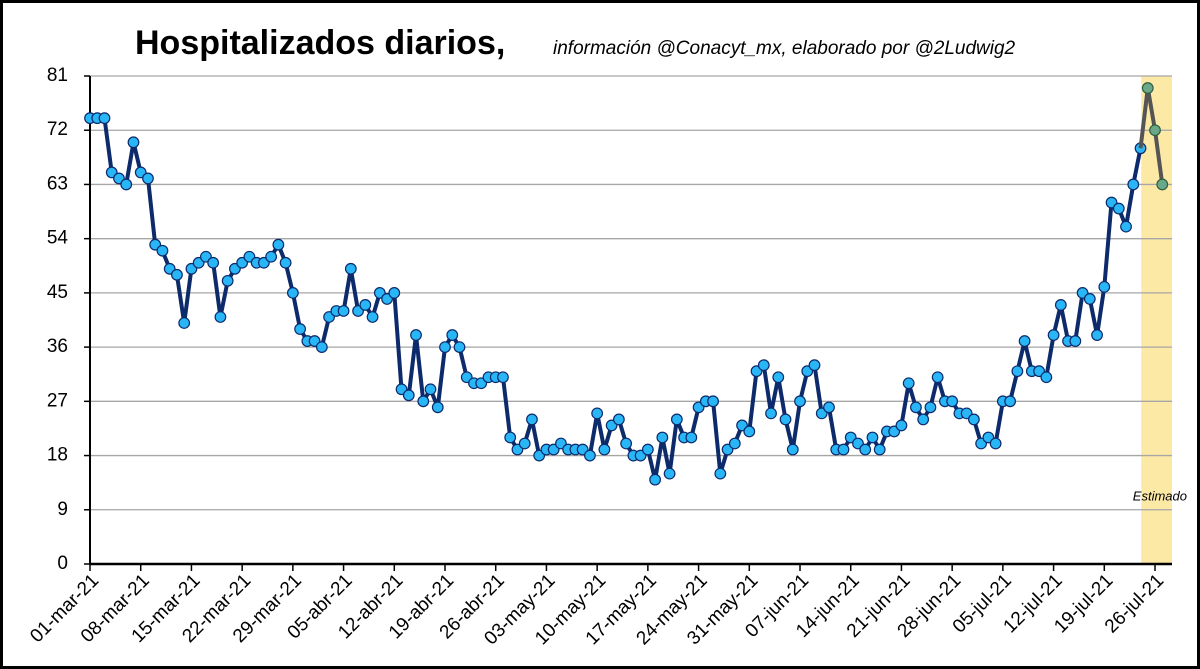 The height and width of the screenshot is (669, 1200). What do you see at coordinates (57, 400) in the screenshot?
I see `y-tick-label: 27` at bounding box center [57, 400].